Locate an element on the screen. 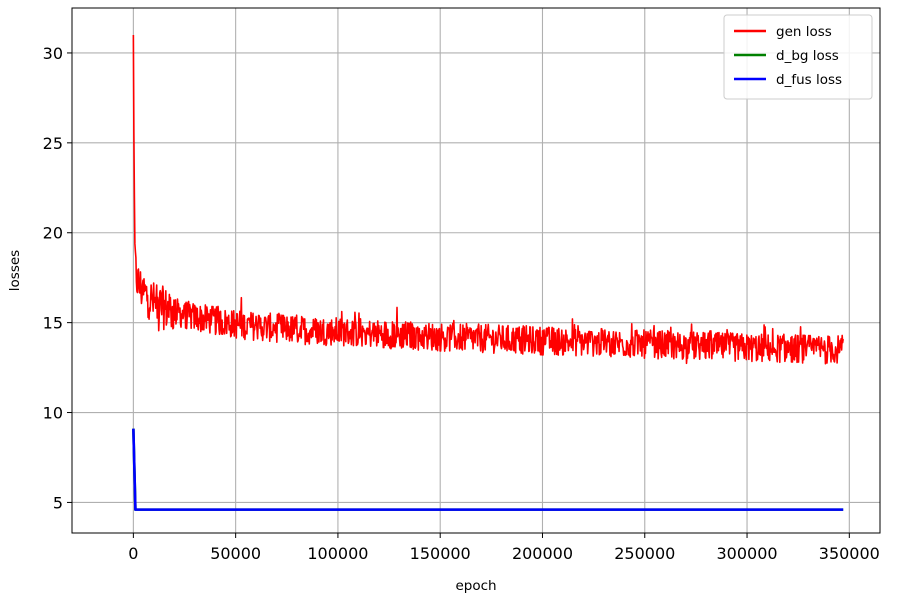  y-tick-label: 30 is located at coordinates (53, 53).